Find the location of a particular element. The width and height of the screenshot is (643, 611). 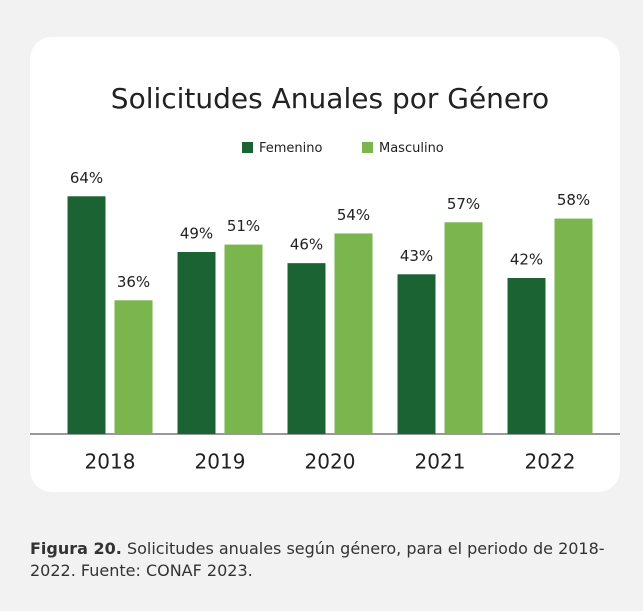

data-label: 43% is located at coordinates (416, 256).